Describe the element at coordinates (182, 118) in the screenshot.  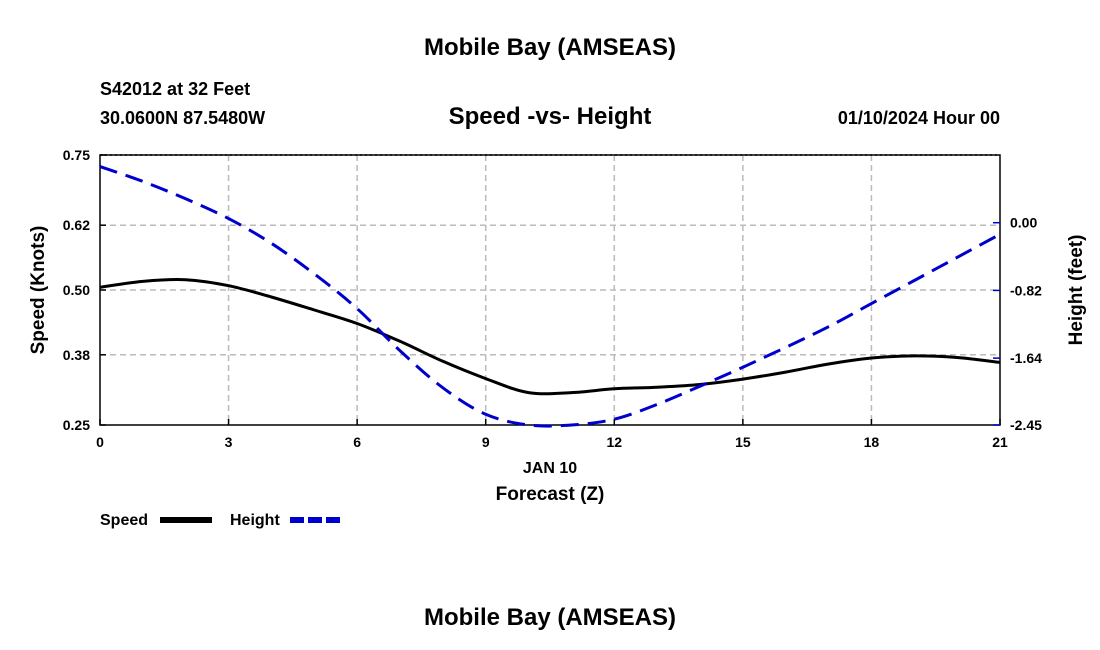
I see `station-coords: 30.0600N 87.5480W` at that location.